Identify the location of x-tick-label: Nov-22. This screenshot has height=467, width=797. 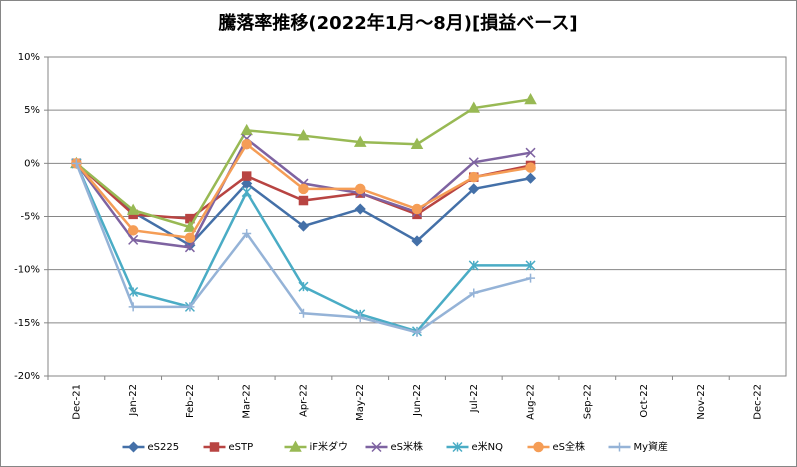
(701, 402).